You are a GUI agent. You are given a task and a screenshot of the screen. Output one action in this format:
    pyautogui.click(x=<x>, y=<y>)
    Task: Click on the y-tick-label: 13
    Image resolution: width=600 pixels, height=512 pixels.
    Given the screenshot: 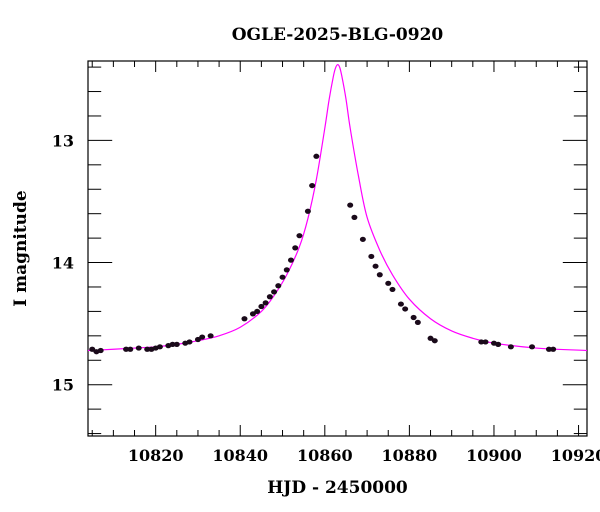 What is the action you would take?
    pyautogui.click(x=63, y=140)
    